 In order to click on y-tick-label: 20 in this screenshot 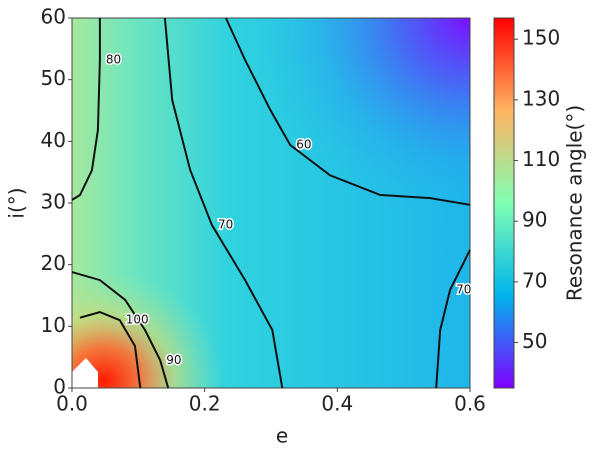, I will do `click(53, 263)`.